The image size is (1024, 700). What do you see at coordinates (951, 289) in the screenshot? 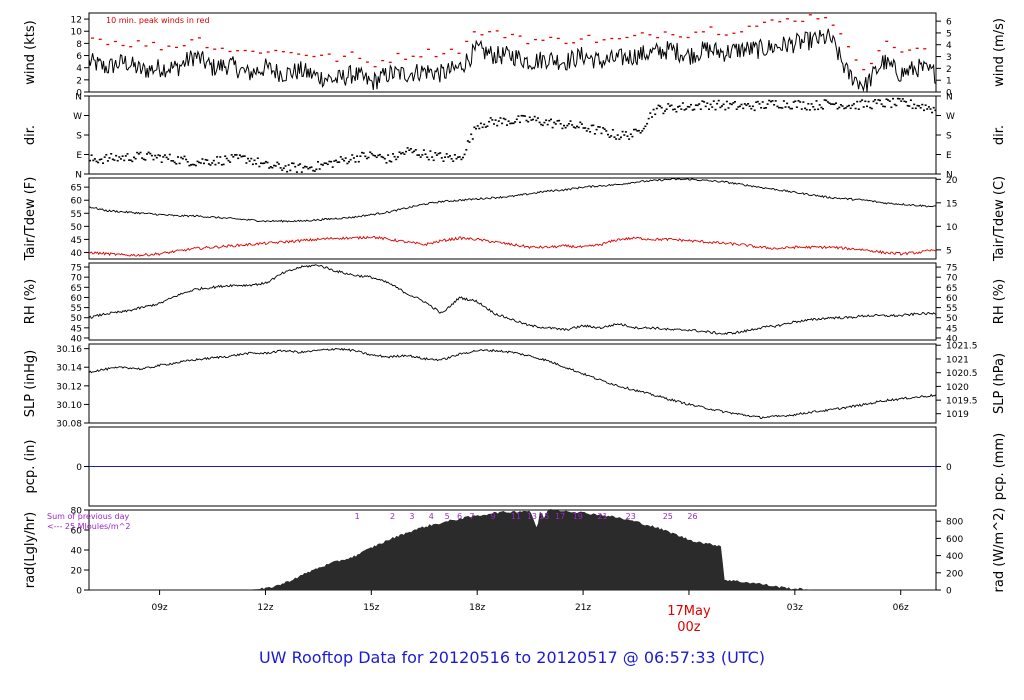
I see `y-tick-label-right: 65` at bounding box center [951, 289].